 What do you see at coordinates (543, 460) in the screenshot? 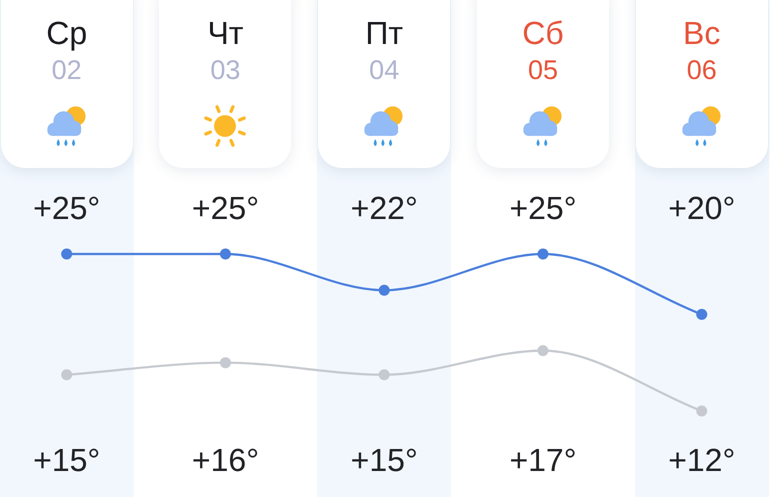
I see `data-label: +17°` at bounding box center [543, 460].